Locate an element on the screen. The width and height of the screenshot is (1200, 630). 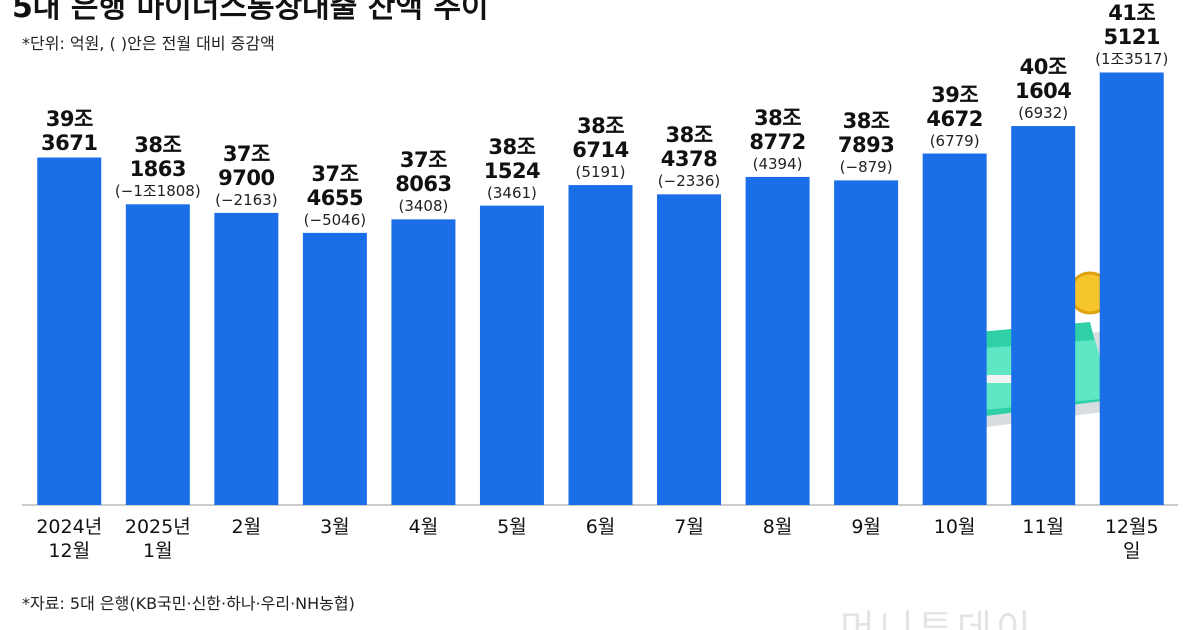
bar-label: 39조 4672 (6779) is located at coordinates (954, 116).